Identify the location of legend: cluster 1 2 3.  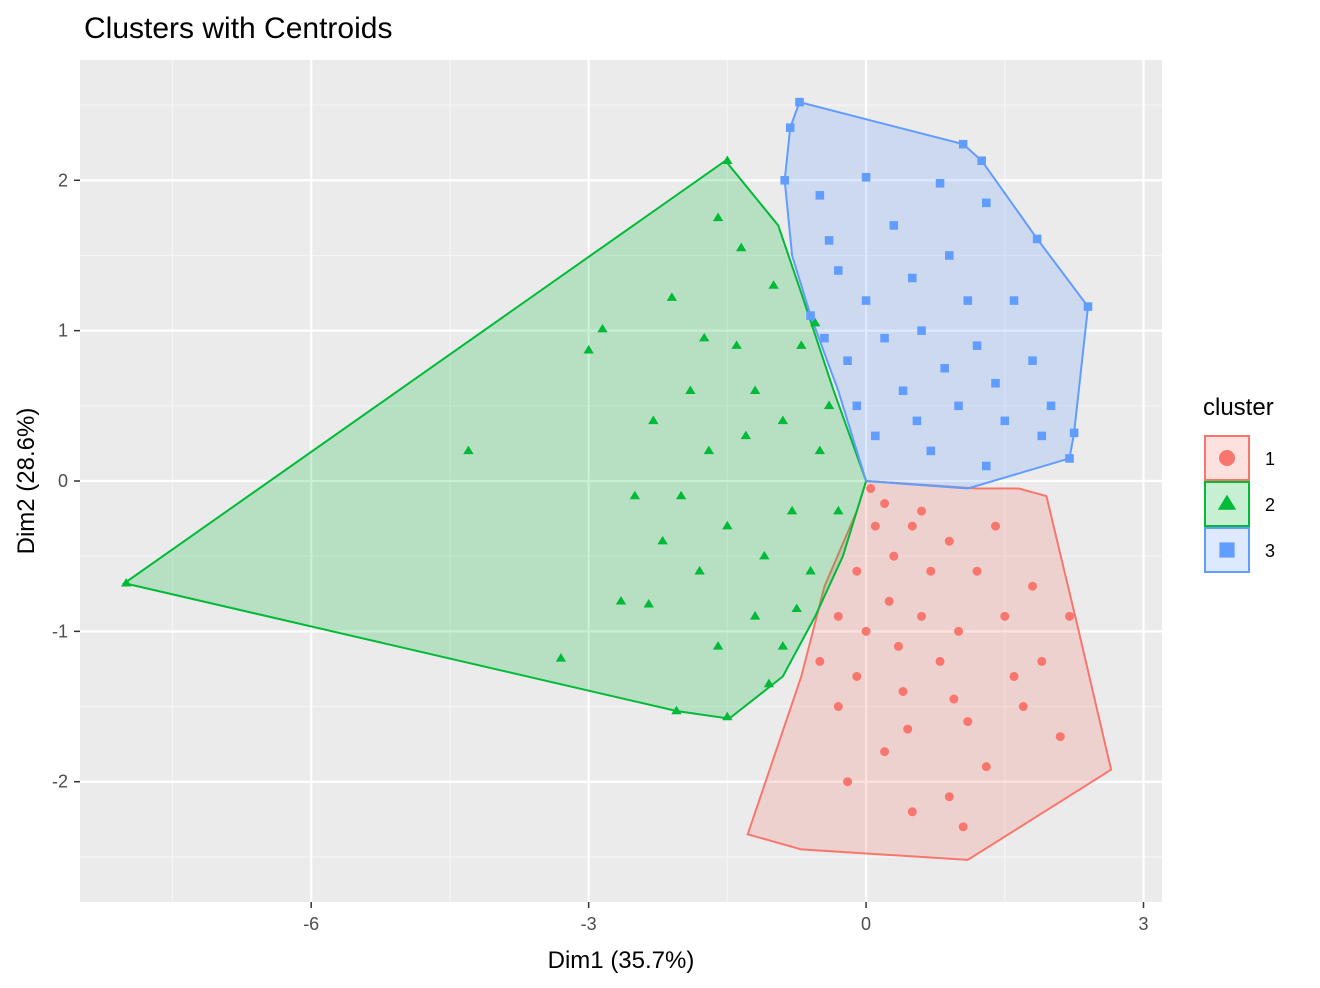
(1239, 483).